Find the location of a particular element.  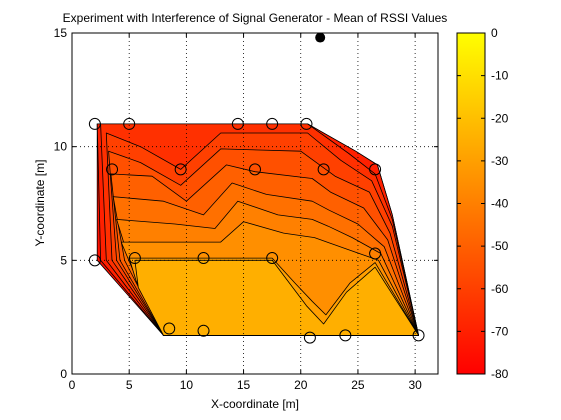

y-tick-label: 5 is located at coordinates (63, 260).